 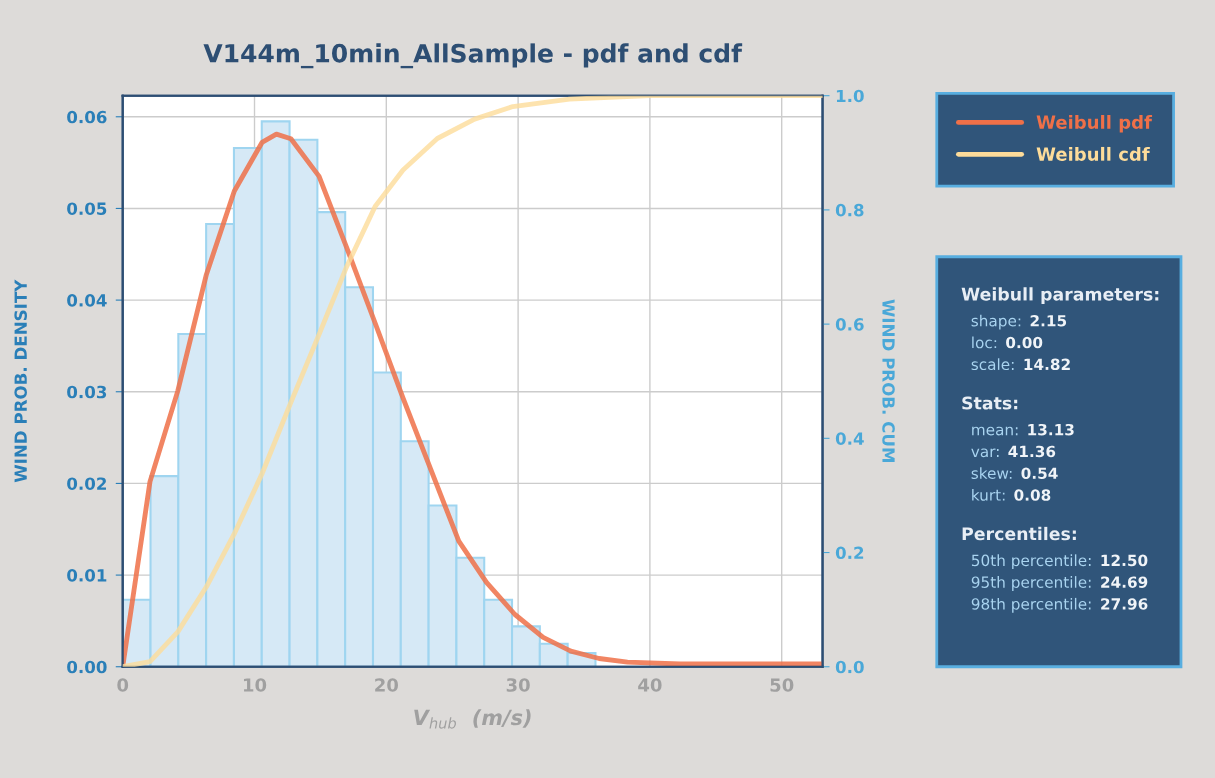 I want to click on chart-title: V144m_10min_AllSample - pdf and cdf, so click(x=473, y=56).